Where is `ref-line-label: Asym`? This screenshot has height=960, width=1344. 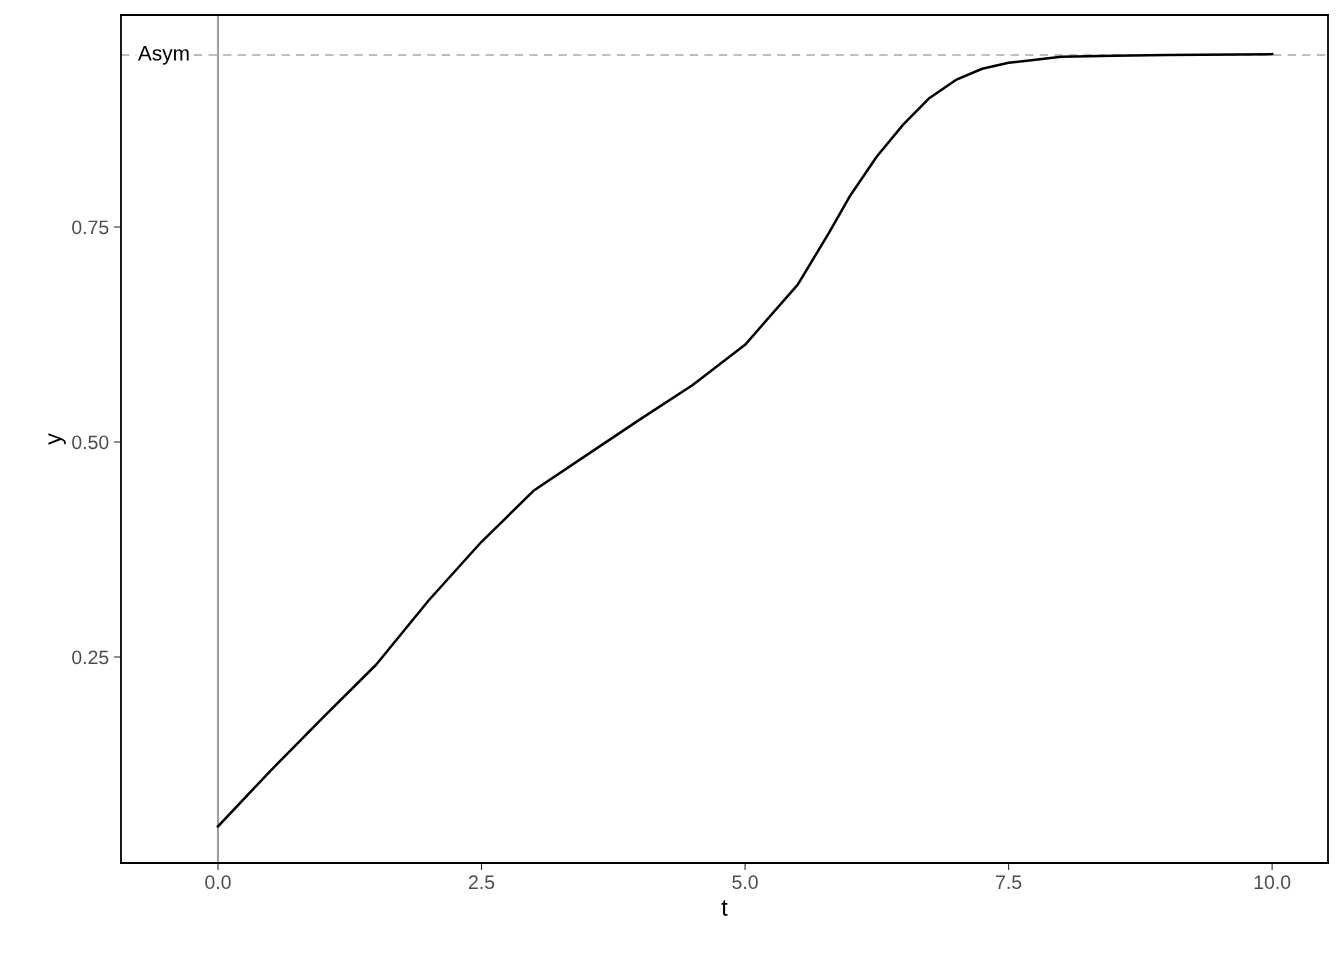 ref-line-label: Asym is located at coordinates (163, 55).